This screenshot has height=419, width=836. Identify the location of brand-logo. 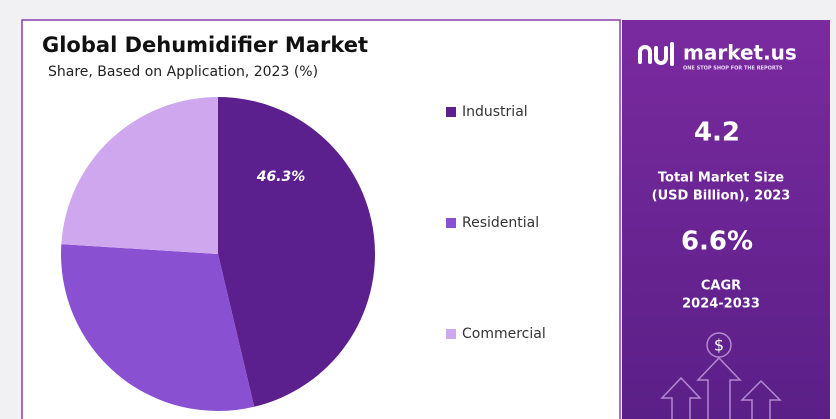
(656, 54).